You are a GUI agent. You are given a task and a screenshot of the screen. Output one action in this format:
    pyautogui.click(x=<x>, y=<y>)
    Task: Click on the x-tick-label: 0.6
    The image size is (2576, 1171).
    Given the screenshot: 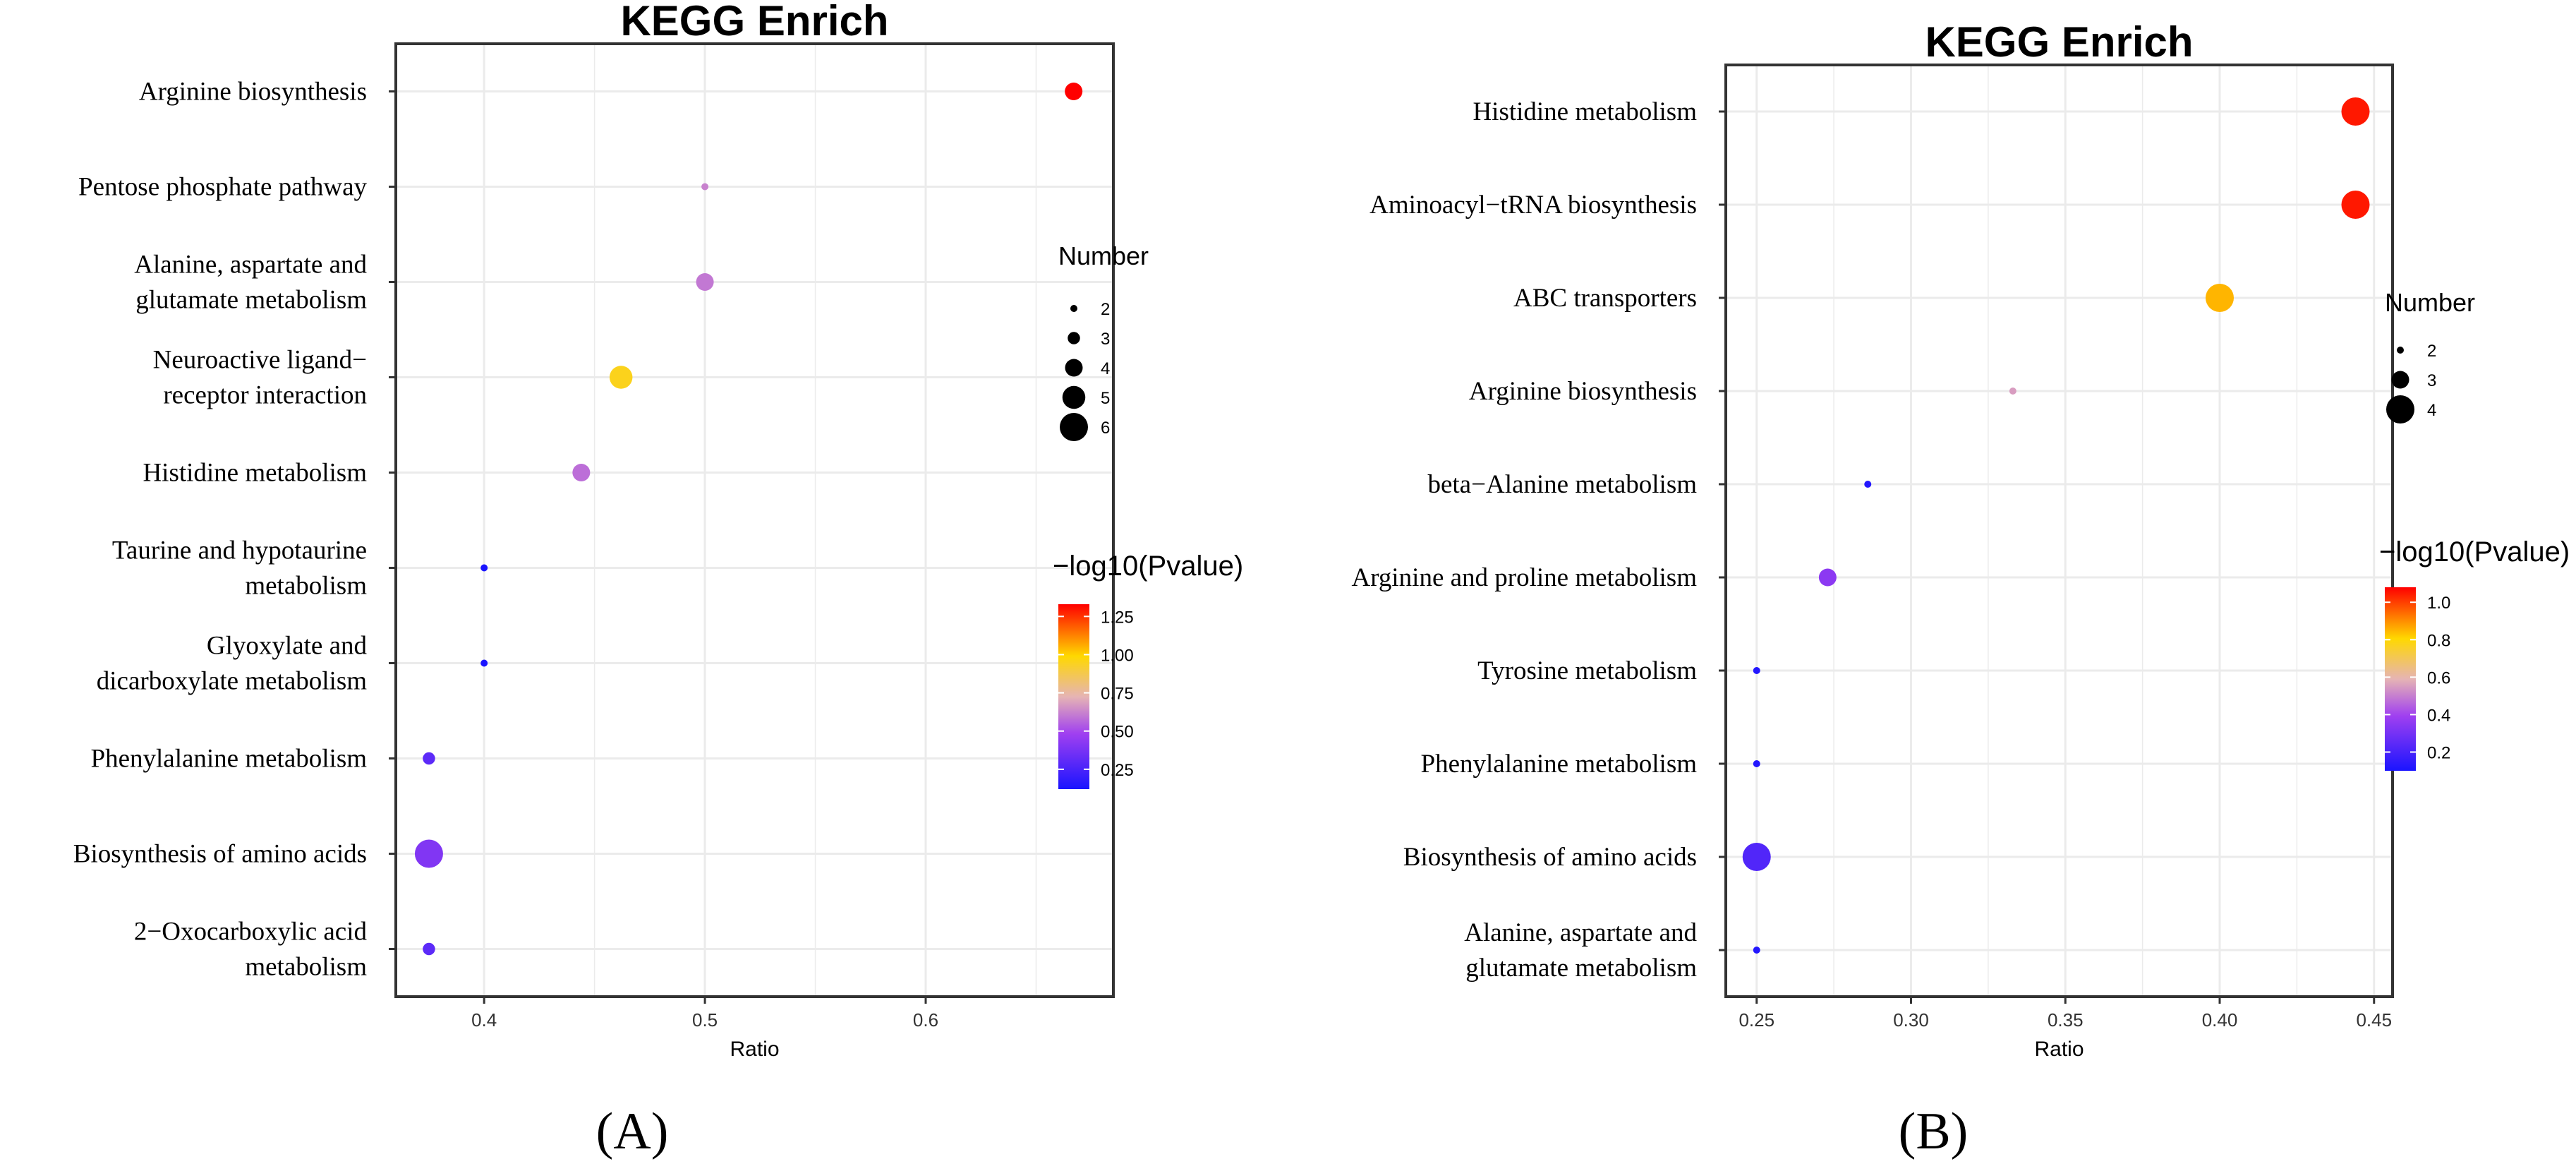 What is the action you would take?
    pyautogui.click(x=926, y=1020)
    